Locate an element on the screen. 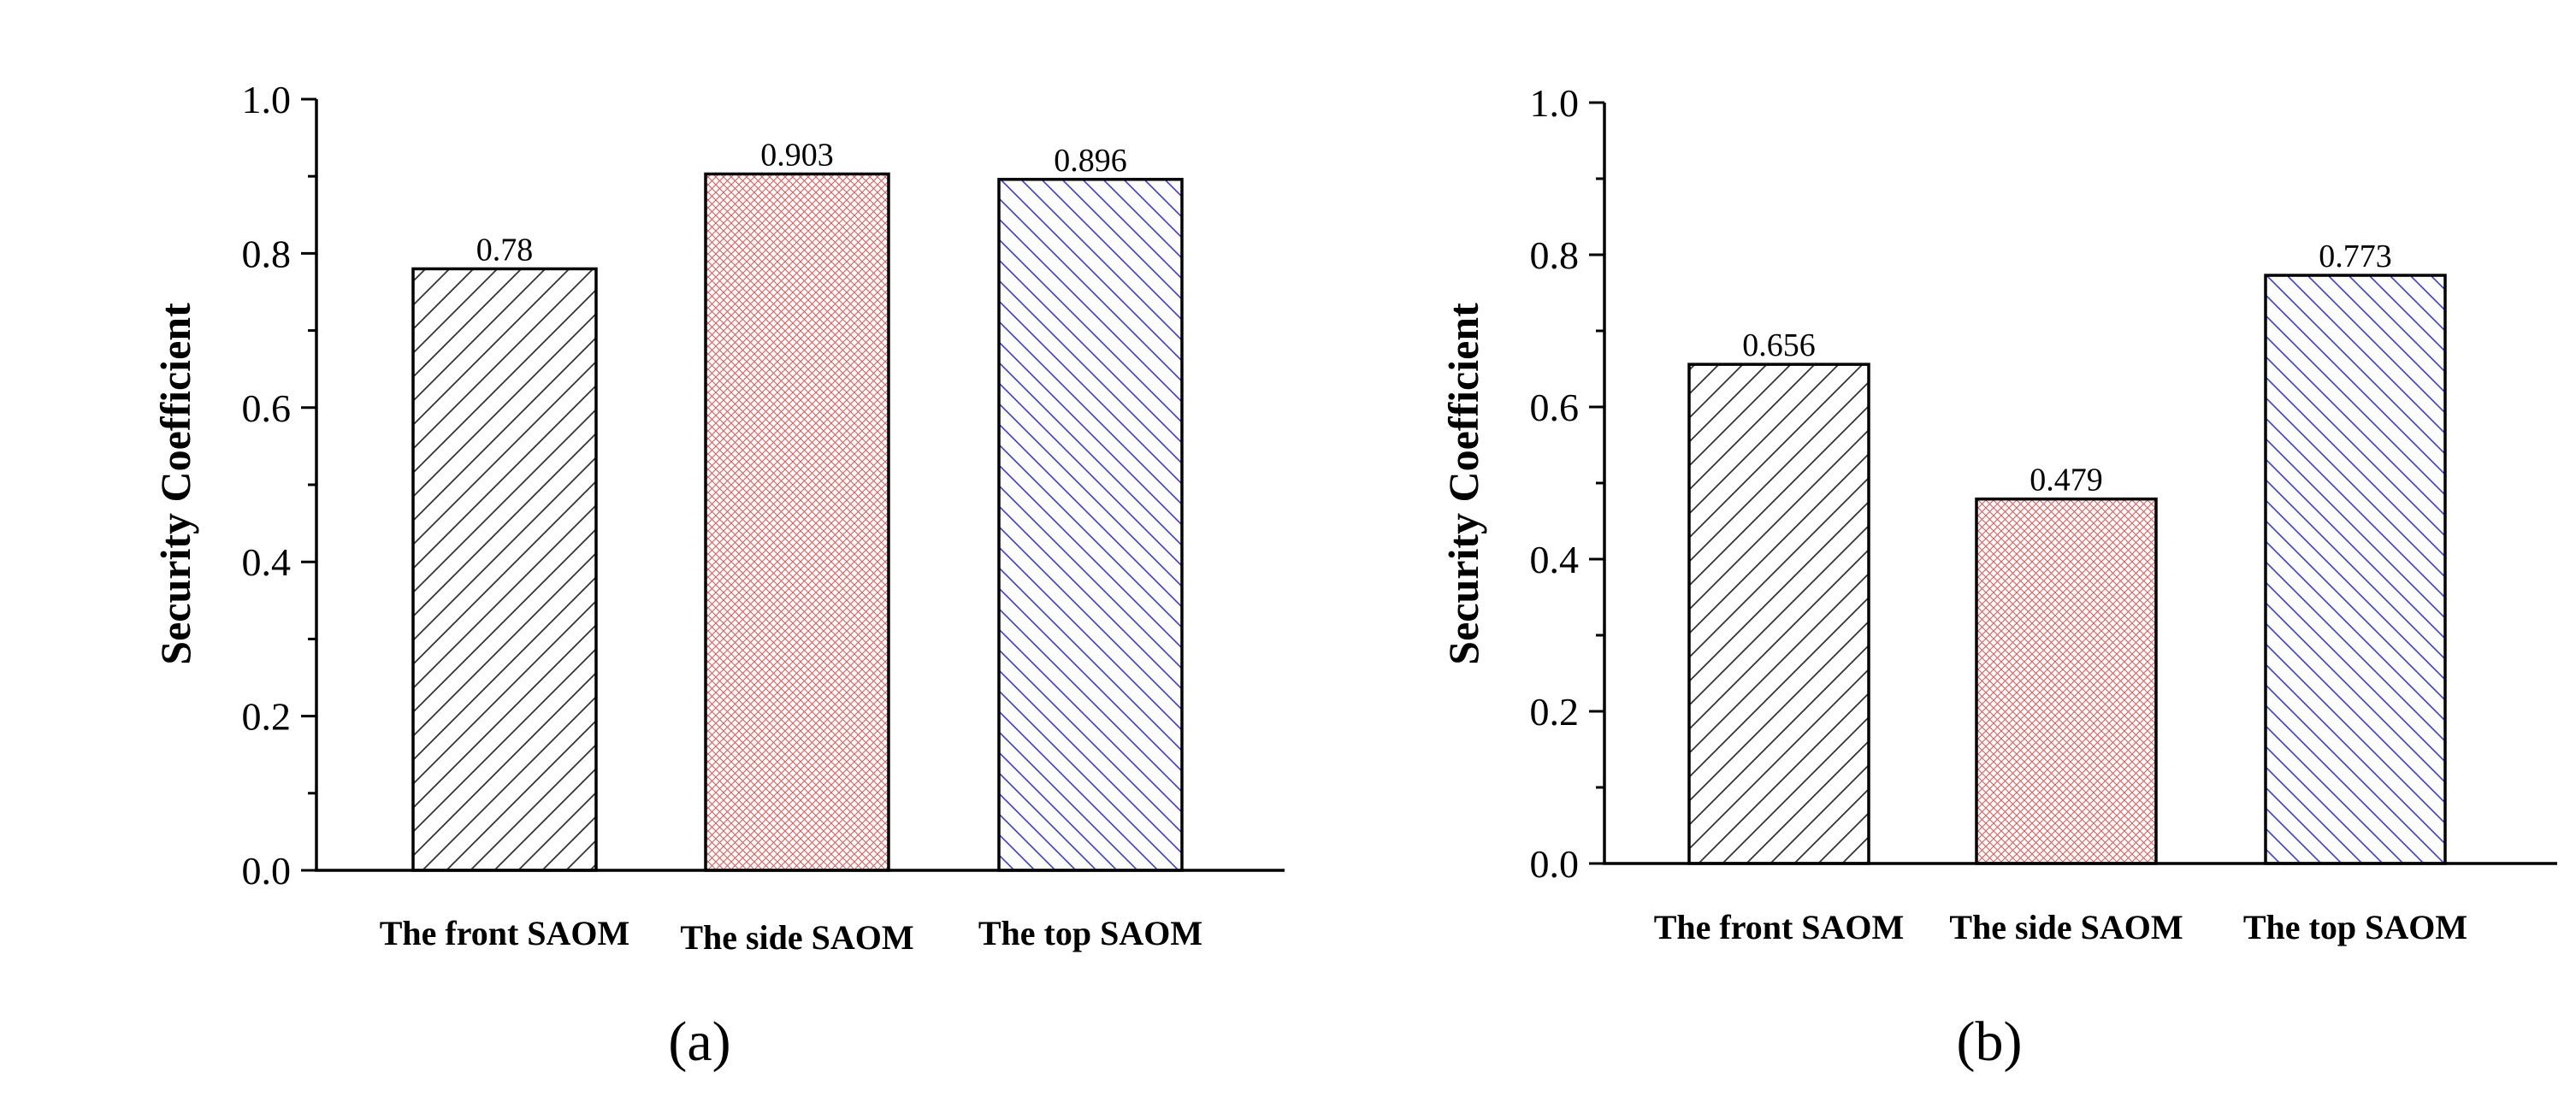  panel-label-a: (a) is located at coordinates (699, 1042).